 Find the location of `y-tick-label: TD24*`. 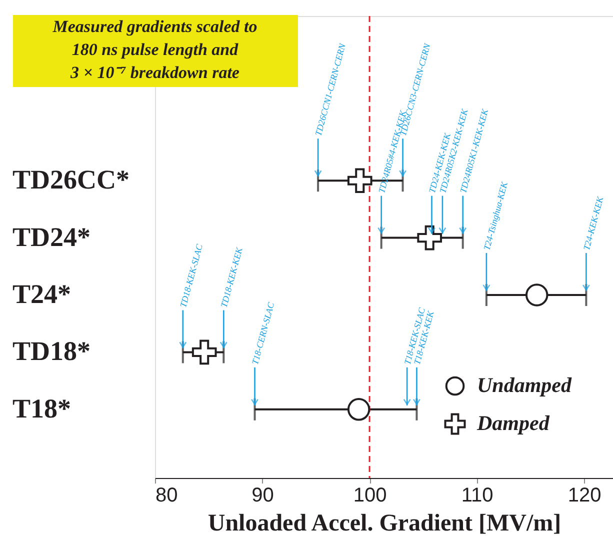

y-tick-label: TD24* is located at coordinates (51, 237).